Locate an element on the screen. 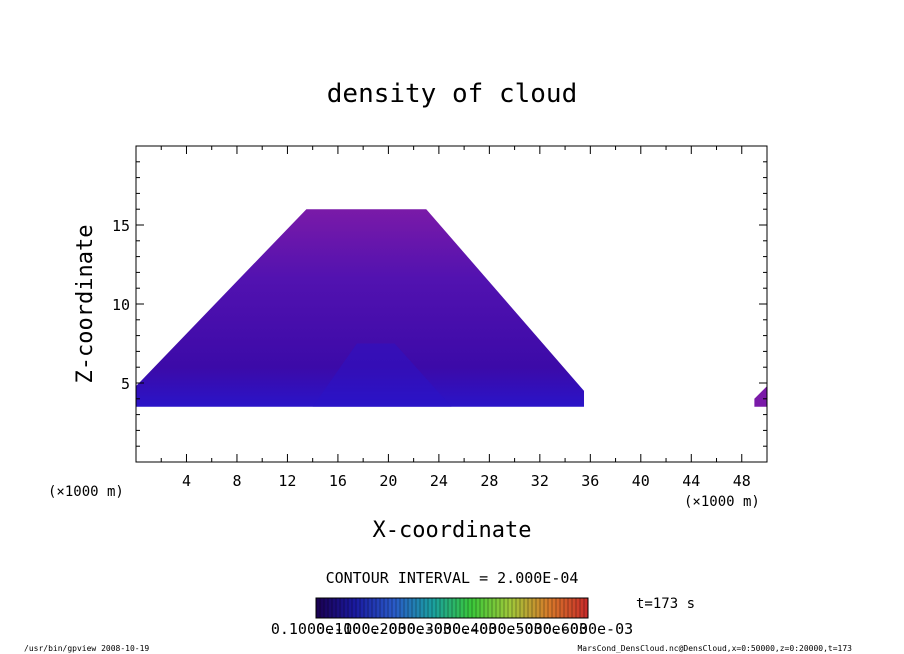 Image resolution: width=904 pixels, height=654 pixels. x-unit-label-left: (×1000 m) is located at coordinates (86, 492).